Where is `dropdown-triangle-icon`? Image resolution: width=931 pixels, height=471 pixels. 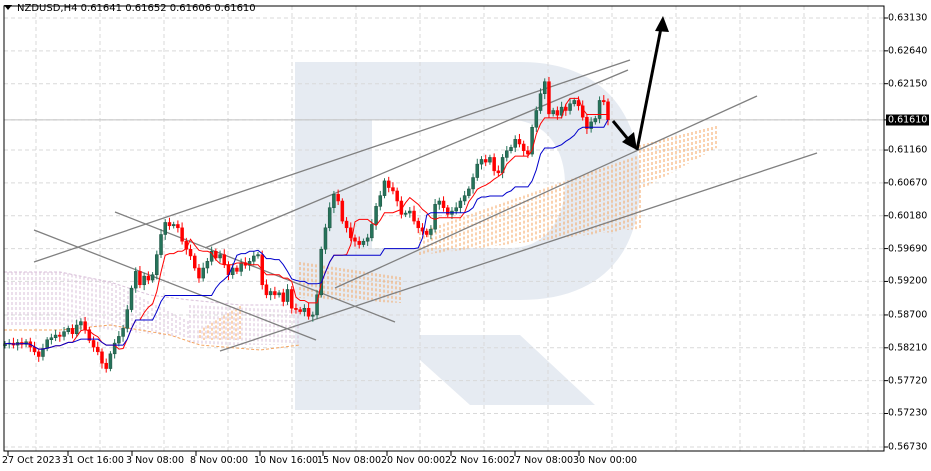
dropdown-triangle-icon is located at coordinates (8, 7).